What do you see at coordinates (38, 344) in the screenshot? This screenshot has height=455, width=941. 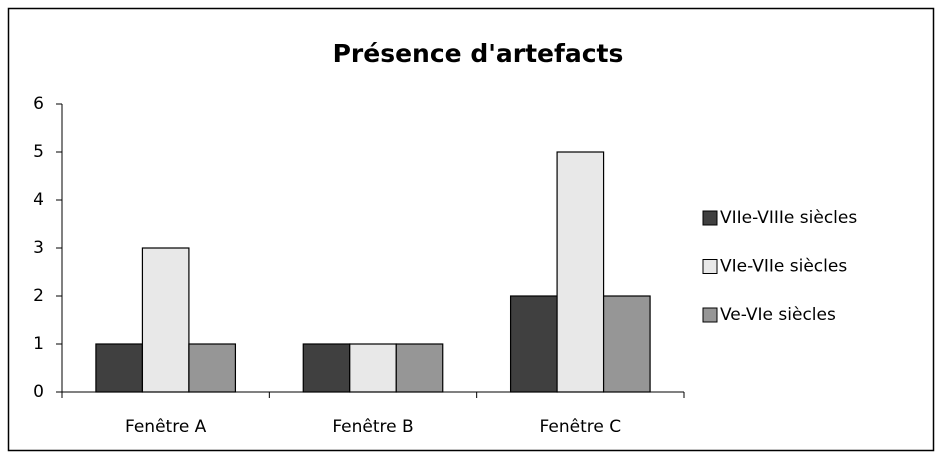 I see `y-tick-label: 1` at bounding box center [38, 344].